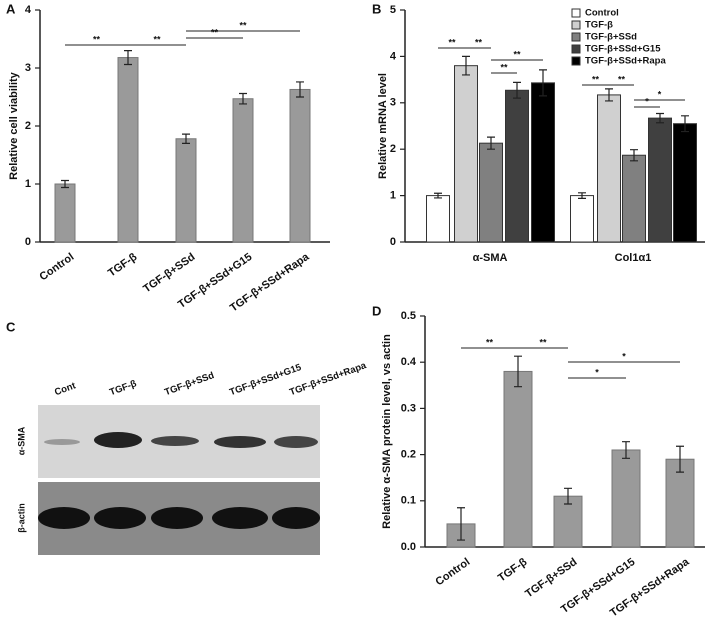 The height and width of the screenshot is (635, 709). Describe the element at coordinates (408, 455) in the screenshot. I see `y-tick-label: 0.2` at that location.